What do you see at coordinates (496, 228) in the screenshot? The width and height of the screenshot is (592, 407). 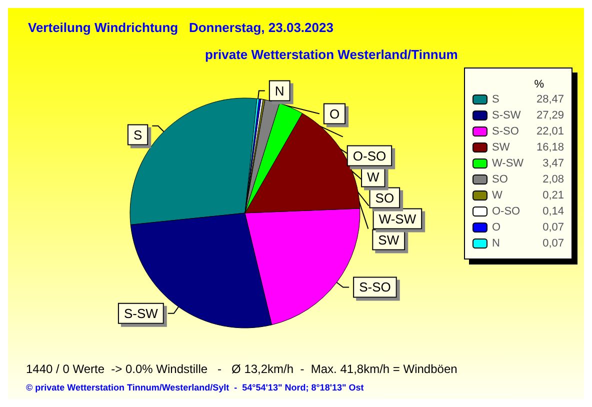 I see `legend-label: O` at bounding box center [496, 228].